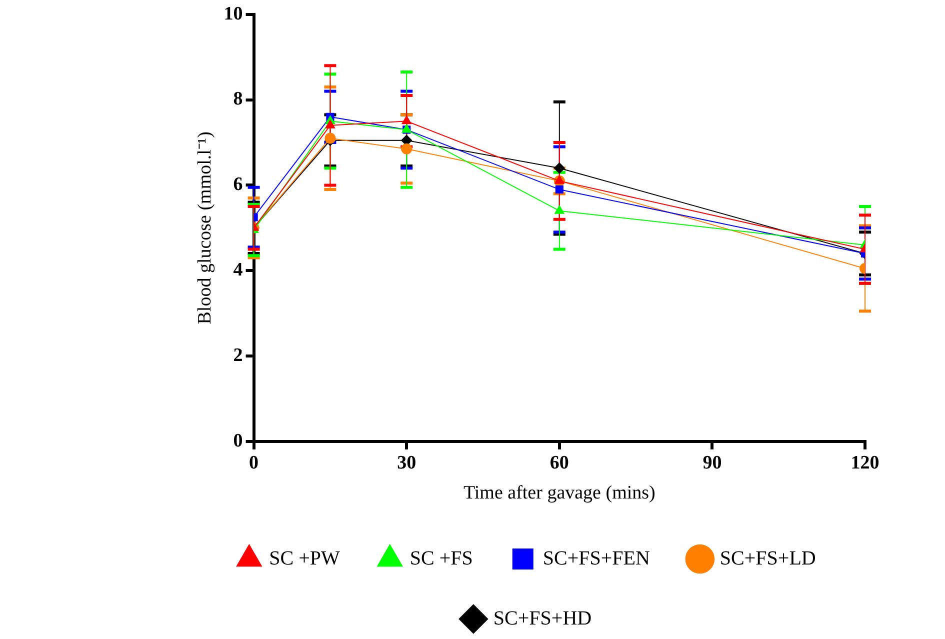 Image resolution: width=945 pixels, height=639 pixels. What do you see at coordinates (238, 270) in the screenshot?
I see `y-tick-label: 4` at bounding box center [238, 270].